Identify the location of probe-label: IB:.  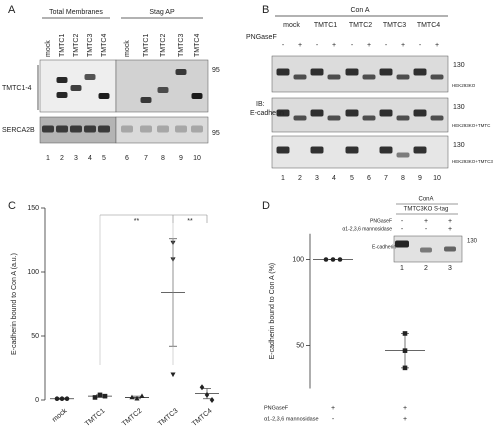
(260, 104).